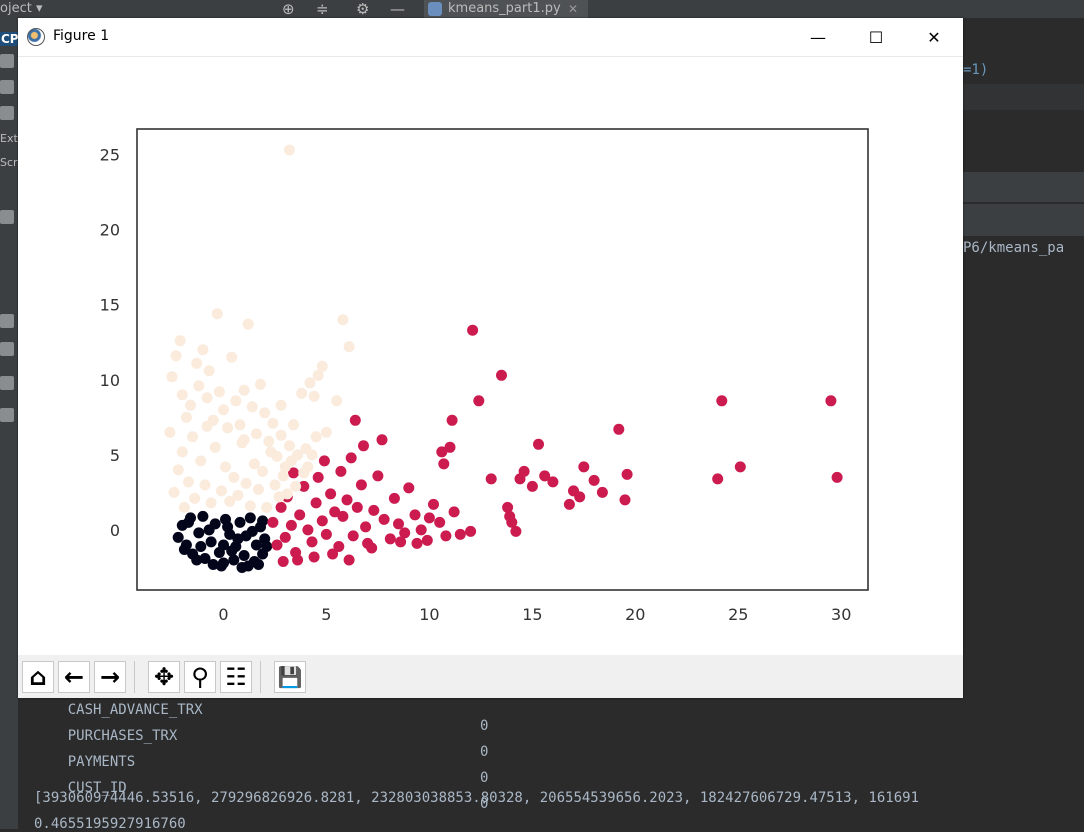  What do you see at coordinates (7, 217) in the screenshot?
I see `run-python-icon` at bounding box center [7, 217].